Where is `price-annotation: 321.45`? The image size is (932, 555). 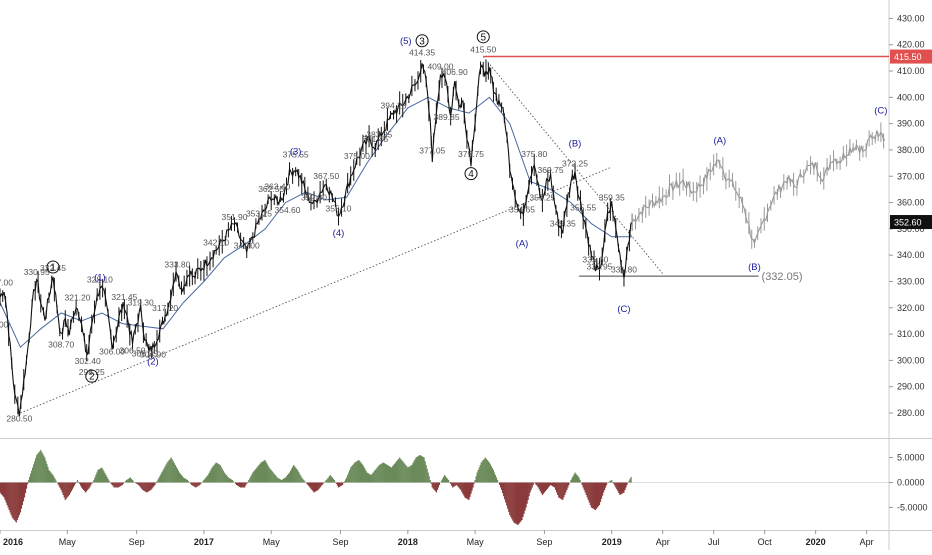
price-annotation: 321.45 is located at coordinates (124, 297).